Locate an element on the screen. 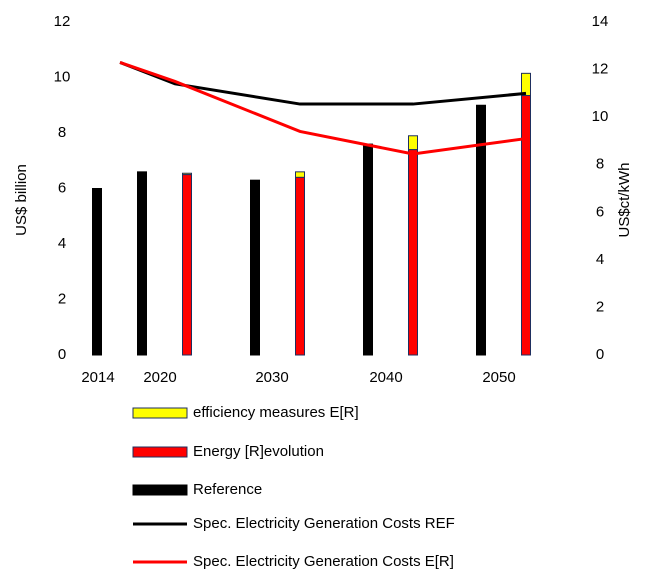 Image resolution: width=645 pixels, height=577 pixels. x-tick-label: 2040 is located at coordinates (385, 377).